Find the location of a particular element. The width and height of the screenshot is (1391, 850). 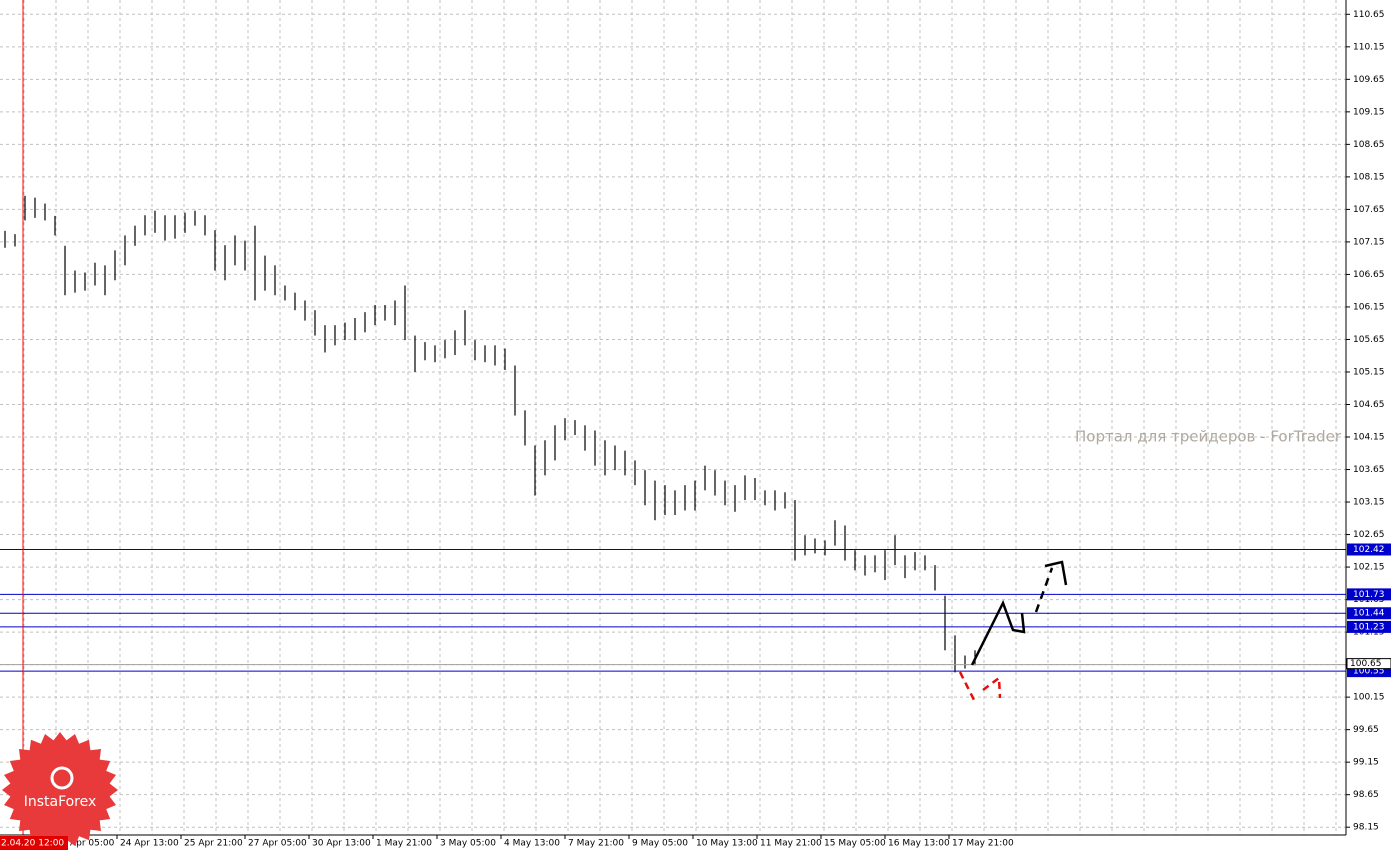

forecast-arrow is located at coordinates (998, 632).